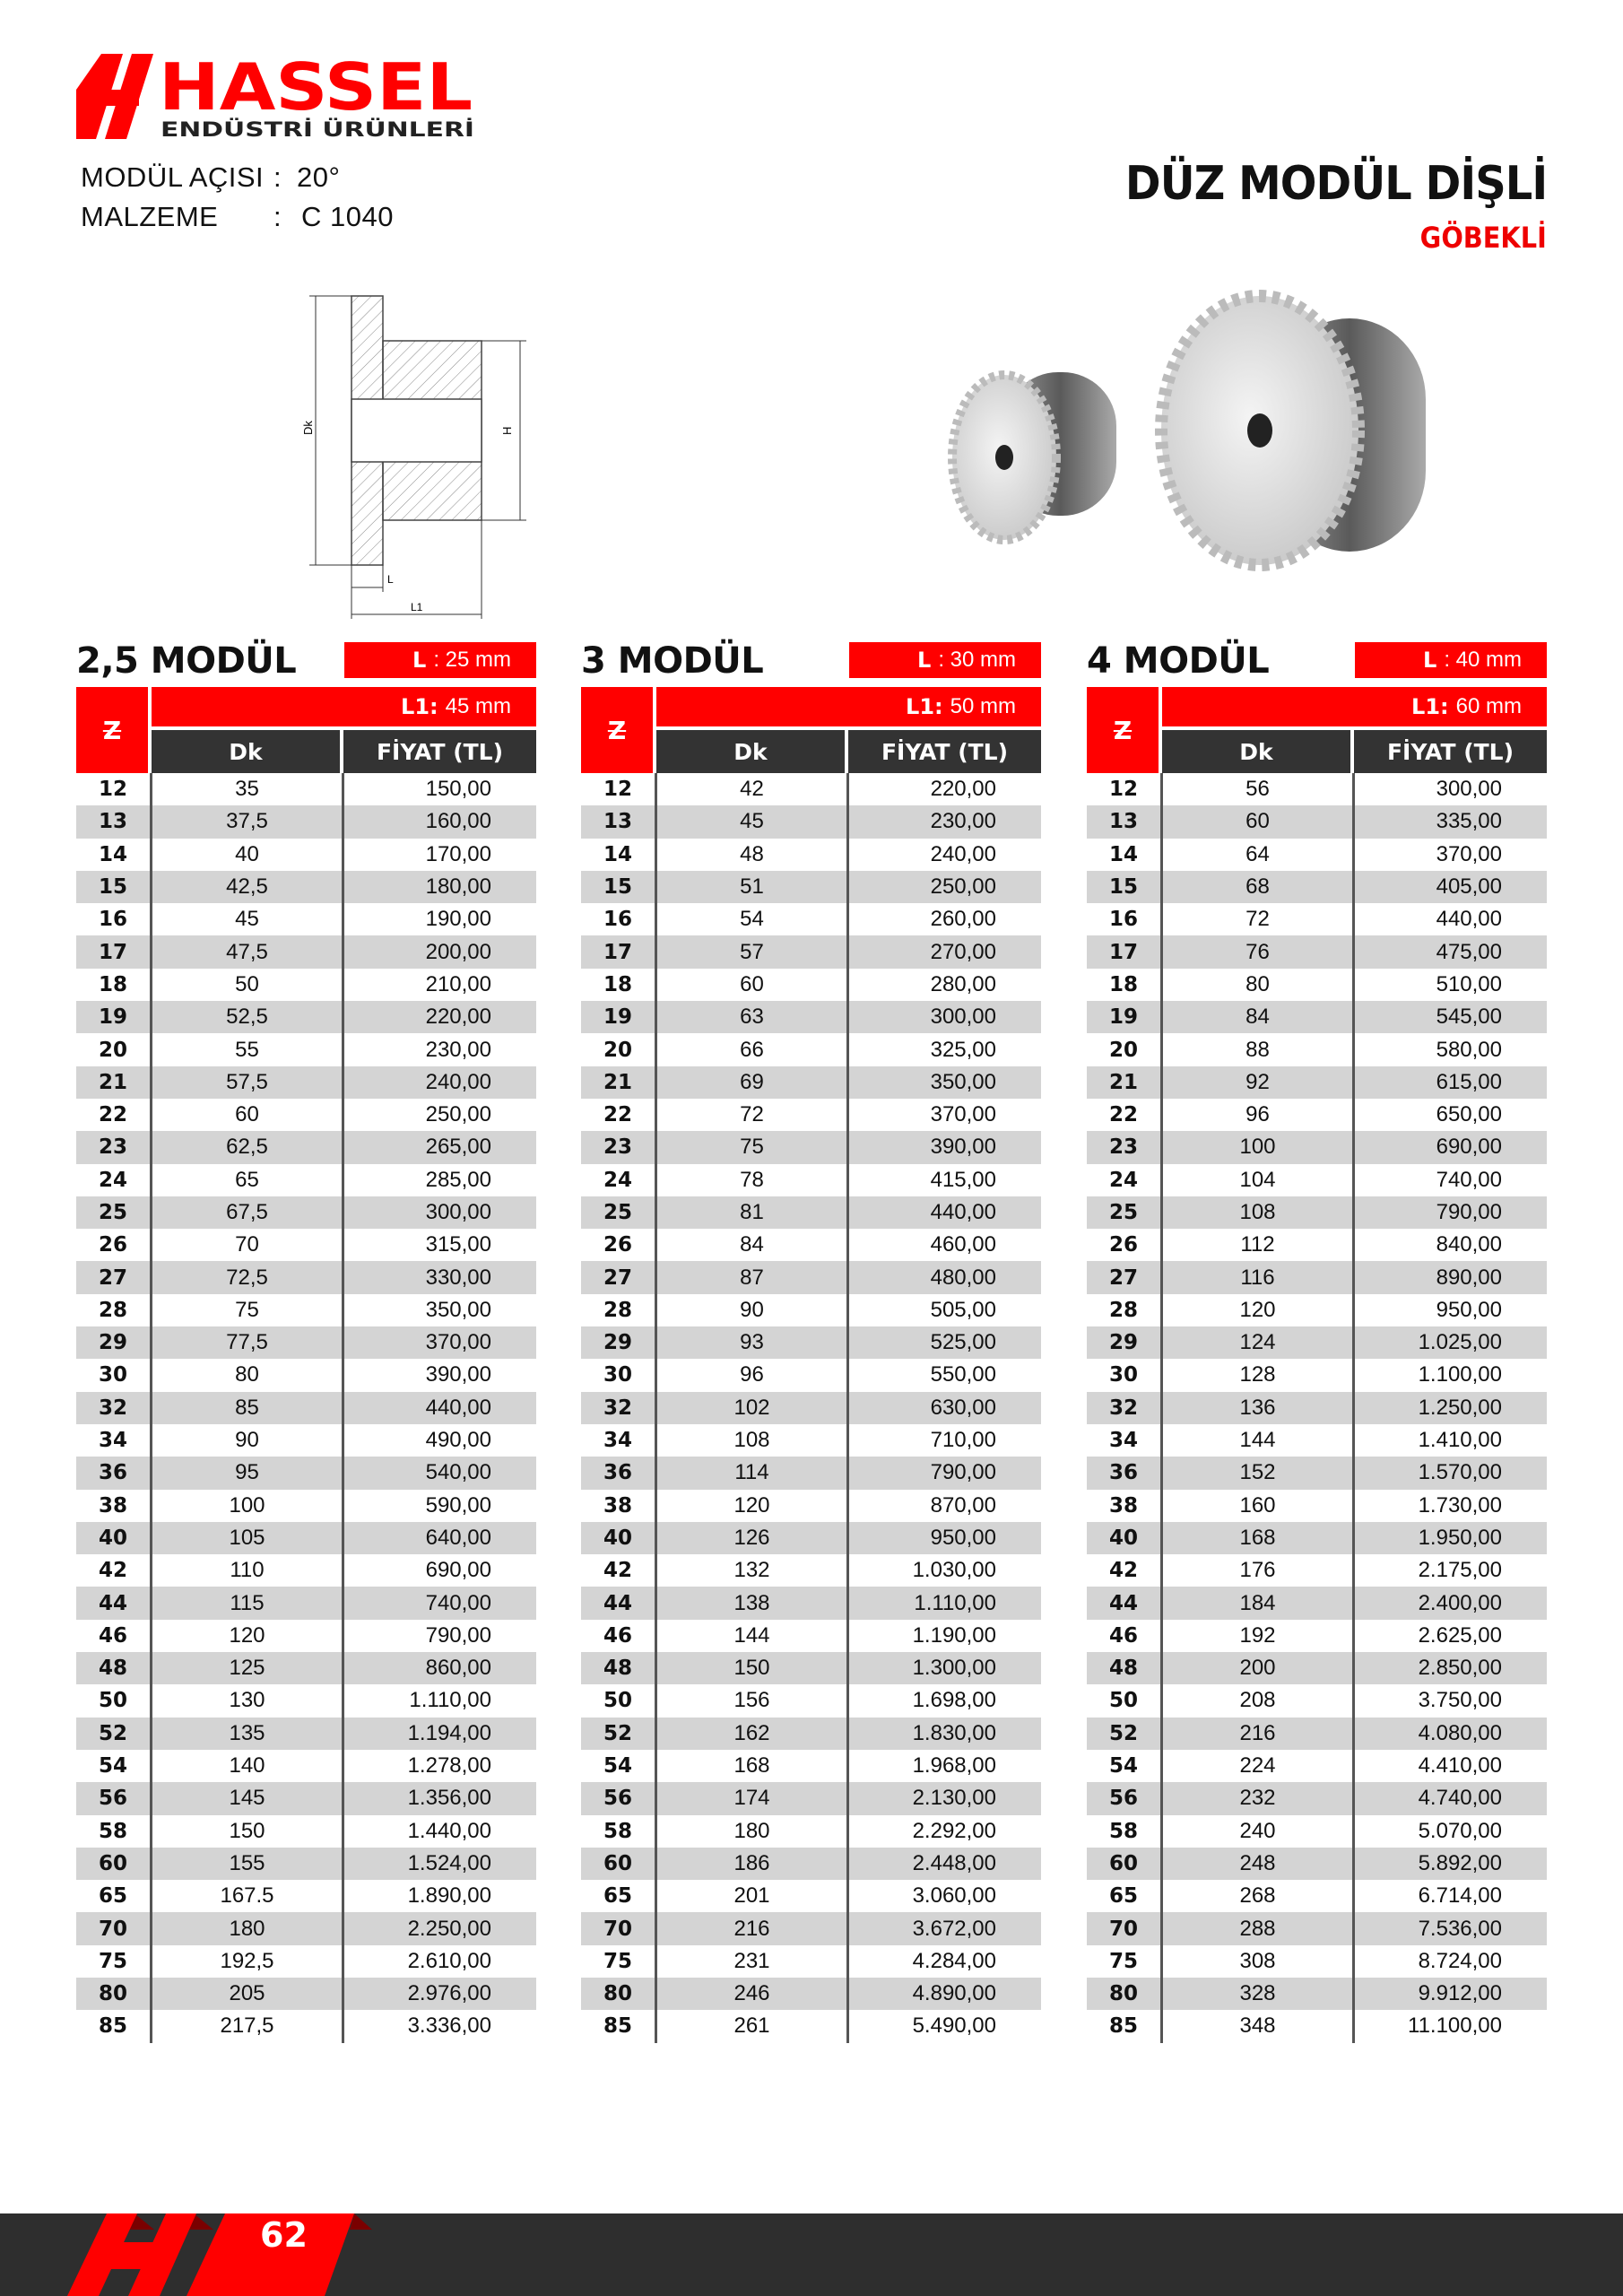  What do you see at coordinates (112, 1896) in the screenshot?
I see `teeth-count-cell: 65` at bounding box center [112, 1896].